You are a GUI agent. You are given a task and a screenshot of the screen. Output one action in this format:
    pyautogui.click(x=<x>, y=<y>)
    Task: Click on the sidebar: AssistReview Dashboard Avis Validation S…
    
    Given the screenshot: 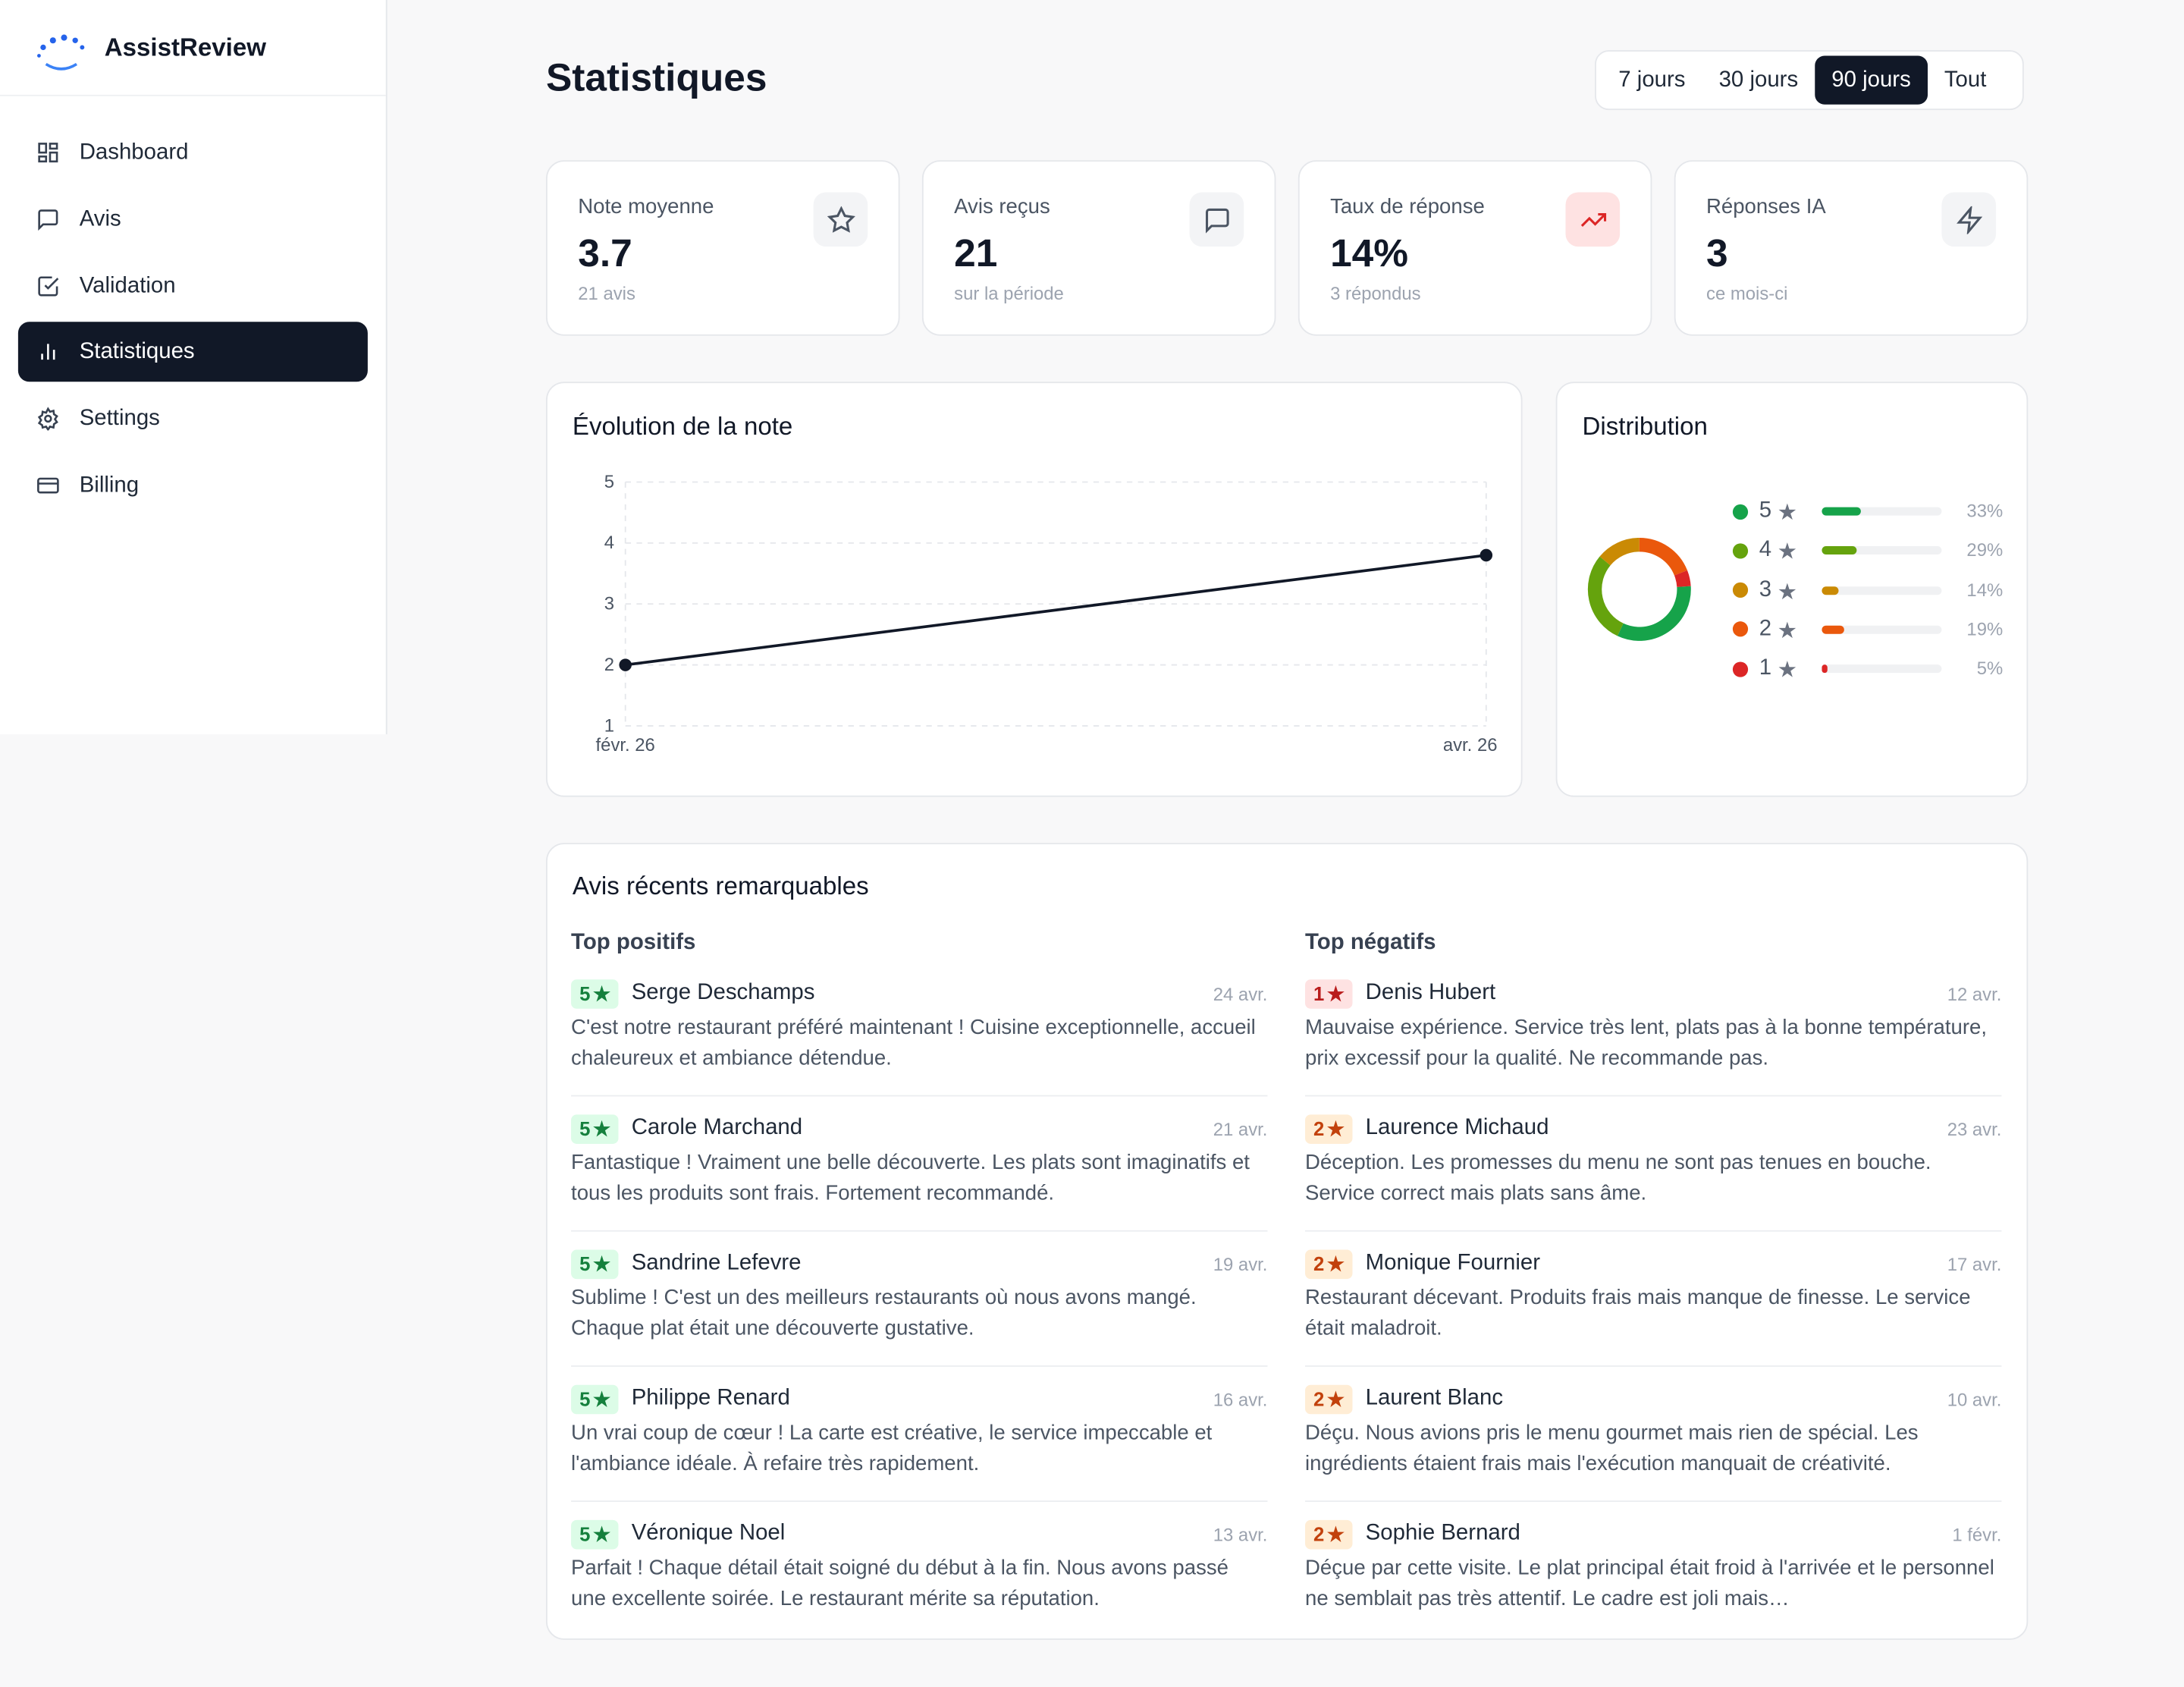 What is the action you would take?
    pyautogui.click(x=194, y=367)
    